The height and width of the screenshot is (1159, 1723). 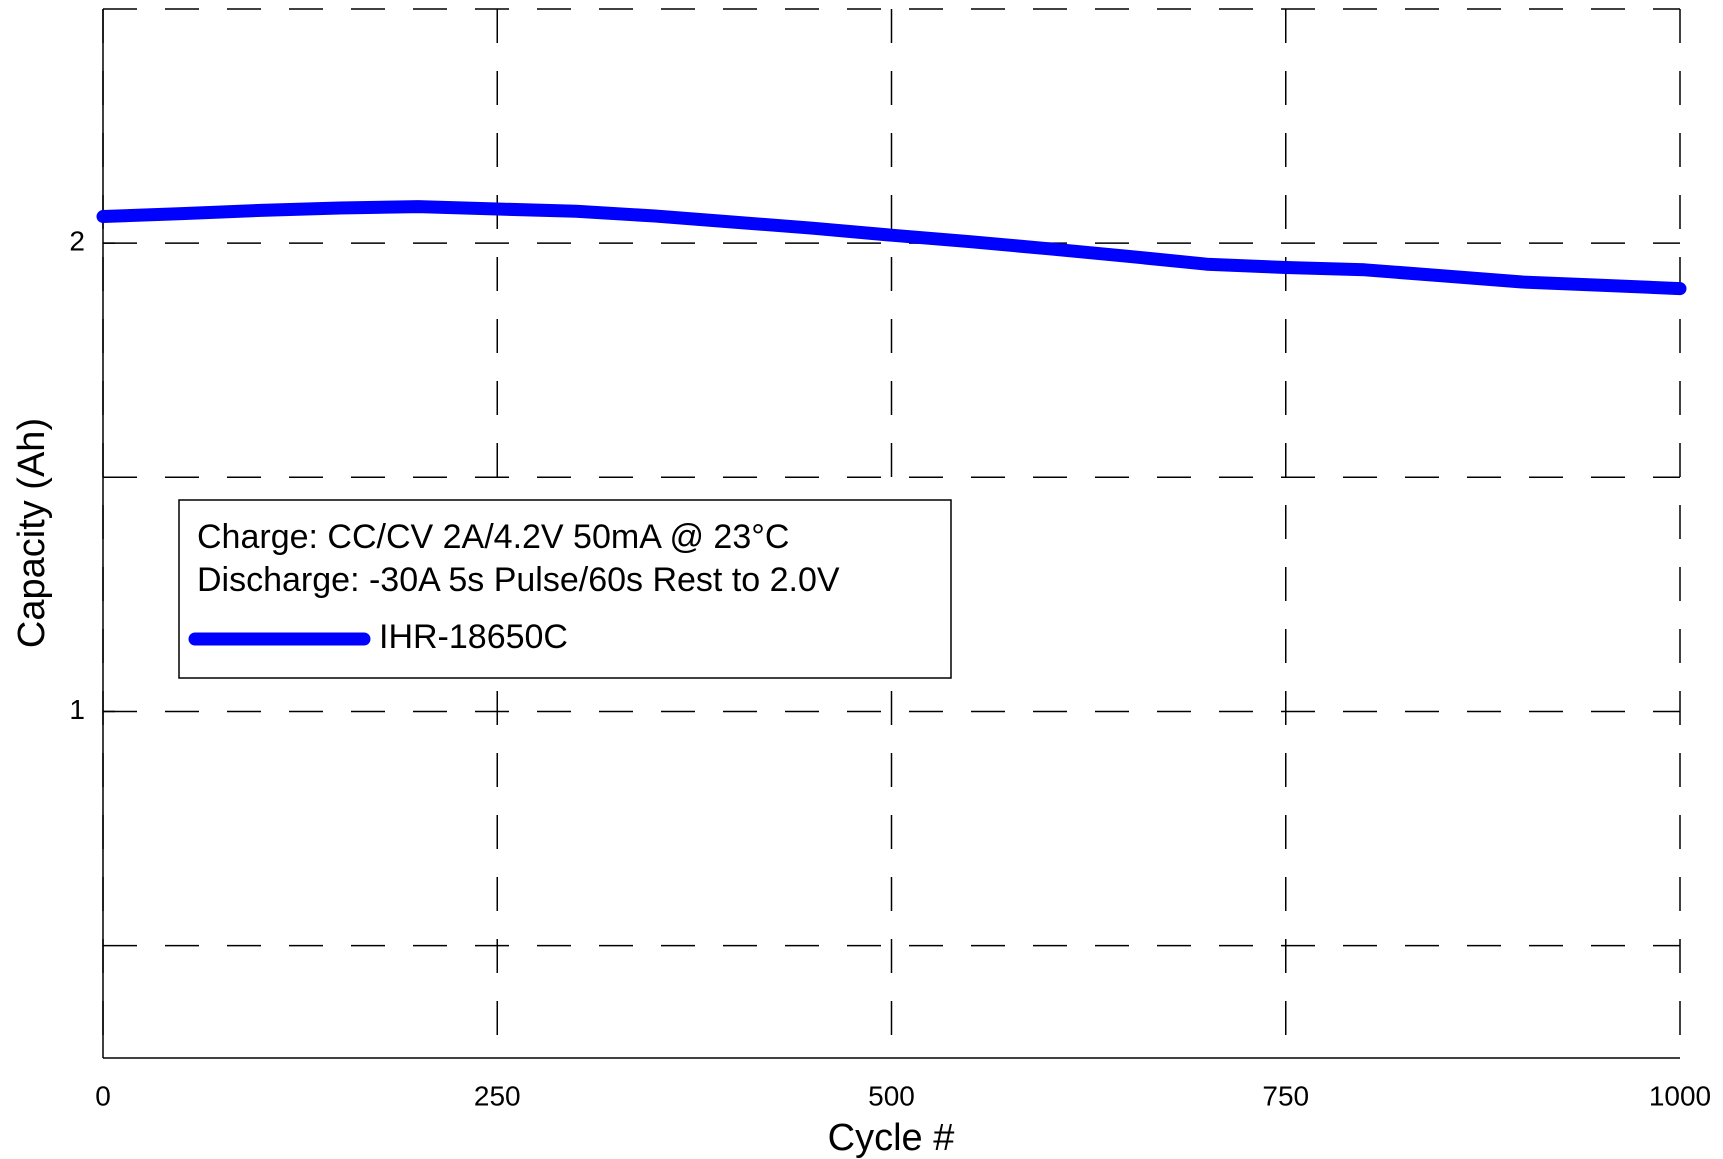 What do you see at coordinates (493, 537) in the screenshot?
I see `annotation: Charge: CC/CV 2A/4.2V 50mA @ 23°C` at bounding box center [493, 537].